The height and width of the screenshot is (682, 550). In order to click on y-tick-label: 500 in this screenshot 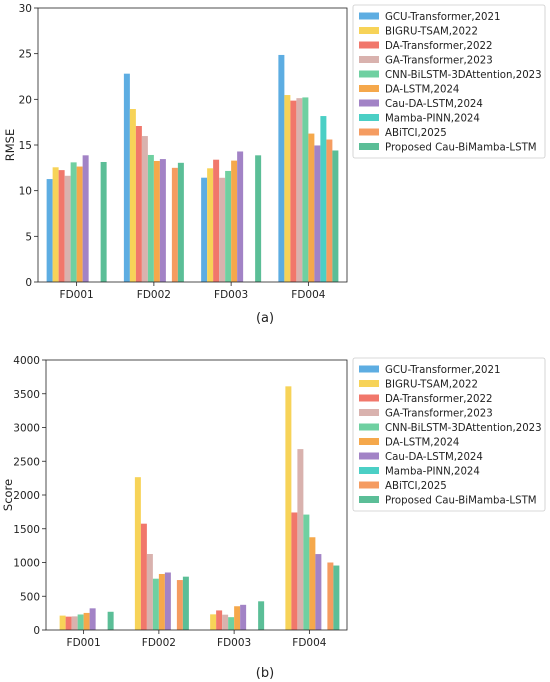, I will do `click(30, 597)`.